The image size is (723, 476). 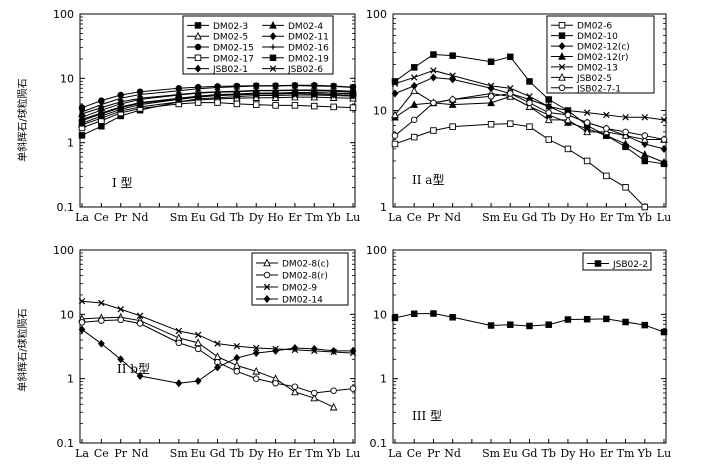 What do you see at coordinates (302, 301) in the screenshot?
I see `legend-label: DM02-14` at bounding box center [302, 301].